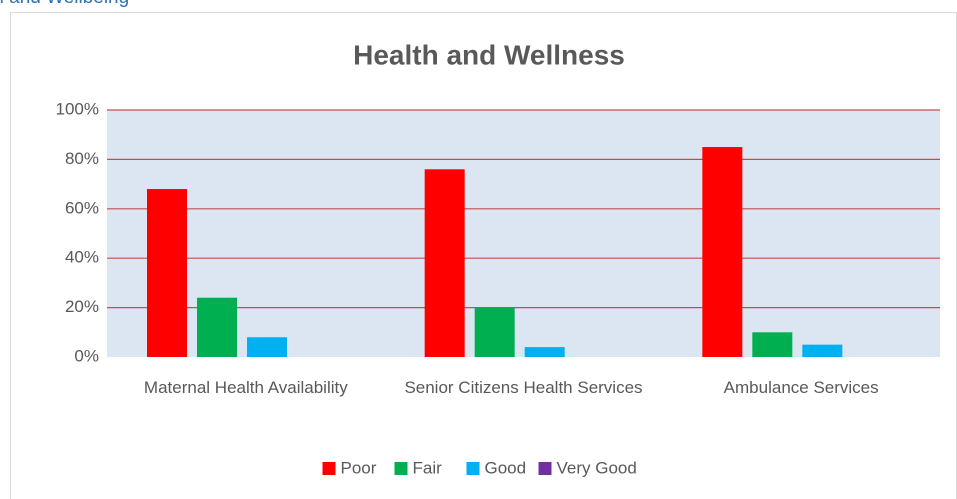 This screenshot has width=957, height=499. Describe the element at coordinates (506, 467) in the screenshot. I see `legend-label: Good` at that location.